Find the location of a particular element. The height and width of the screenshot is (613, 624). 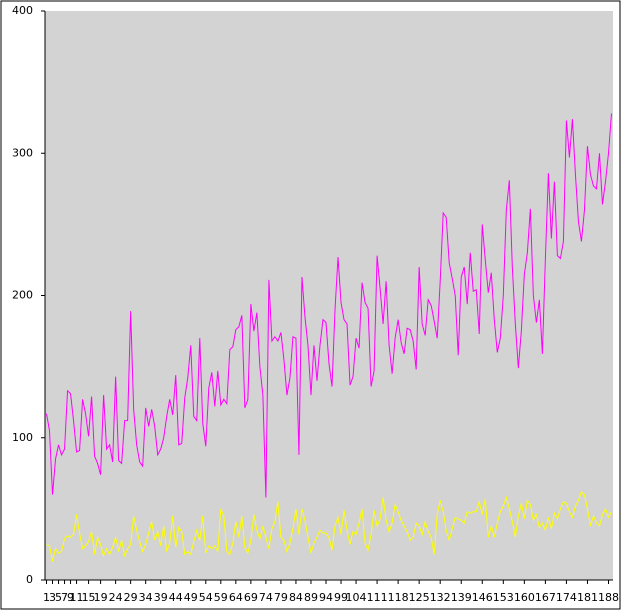

x-tick-label: 118 is located at coordinates (398, 597).